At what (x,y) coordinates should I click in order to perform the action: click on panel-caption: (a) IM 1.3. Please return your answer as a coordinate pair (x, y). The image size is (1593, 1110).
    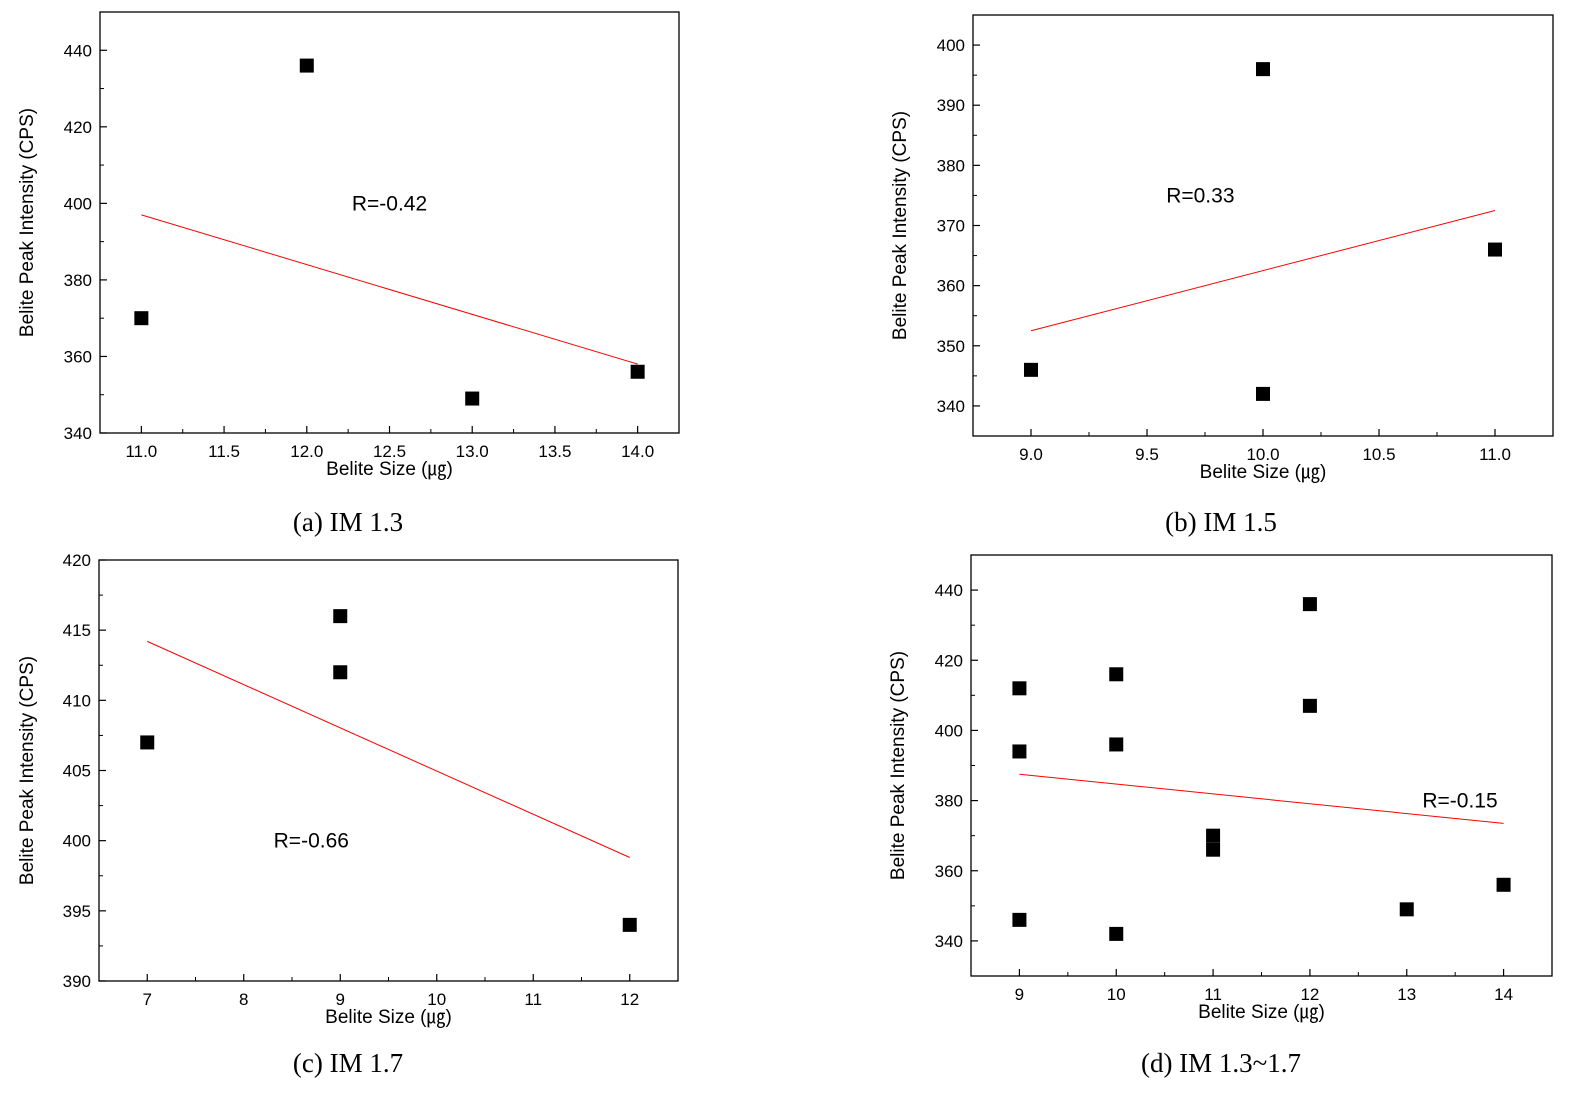
    Looking at the image, I should click on (348, 522).